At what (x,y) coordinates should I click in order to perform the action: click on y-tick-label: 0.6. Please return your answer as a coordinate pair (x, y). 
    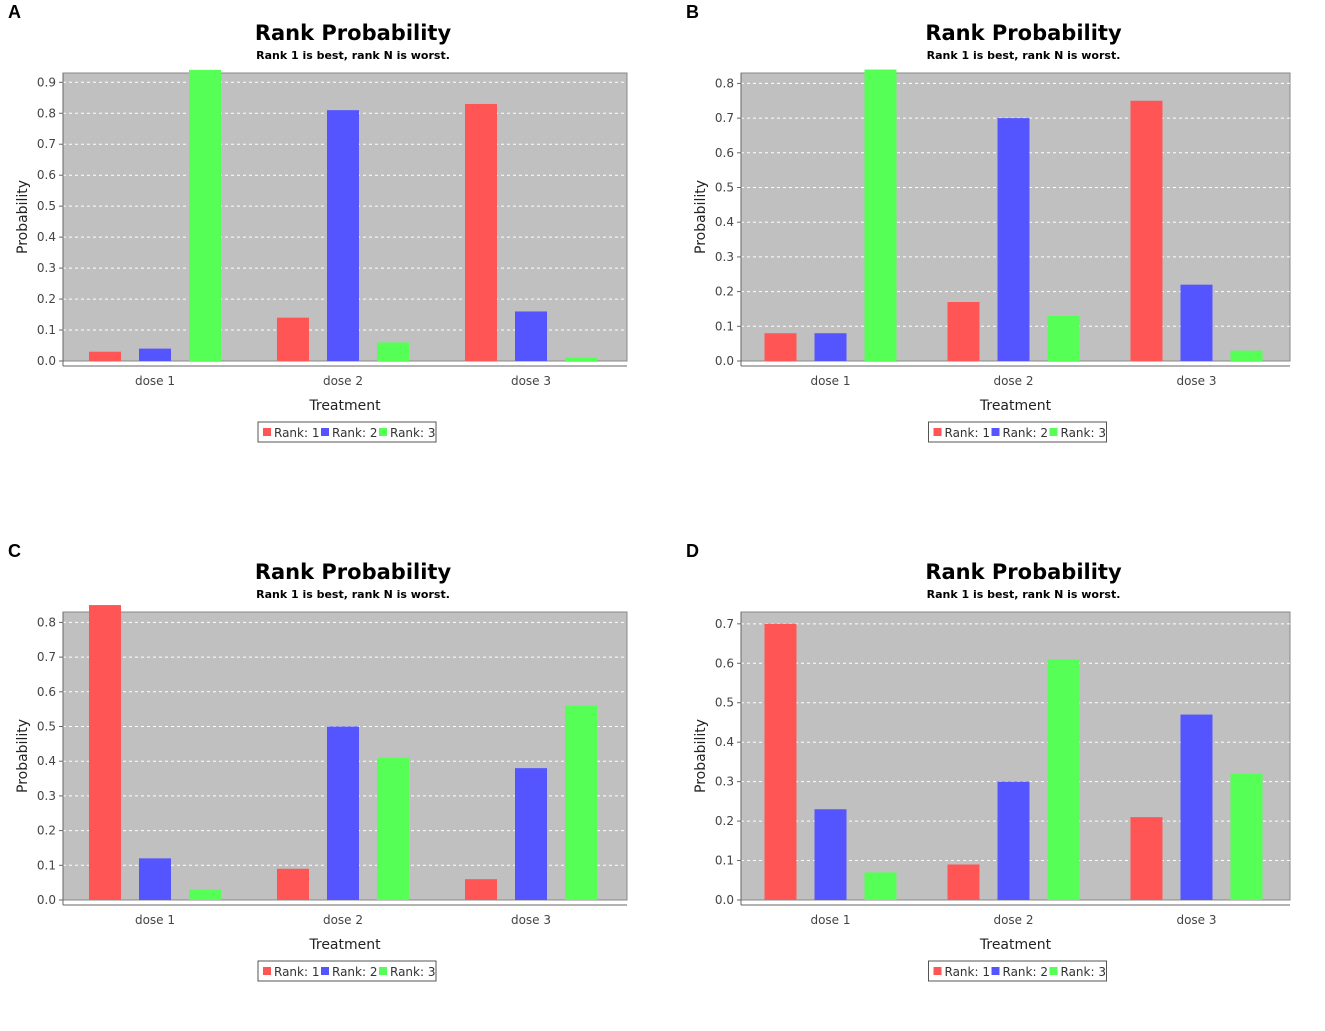
    Looking at the image, I should click on (46, 175).